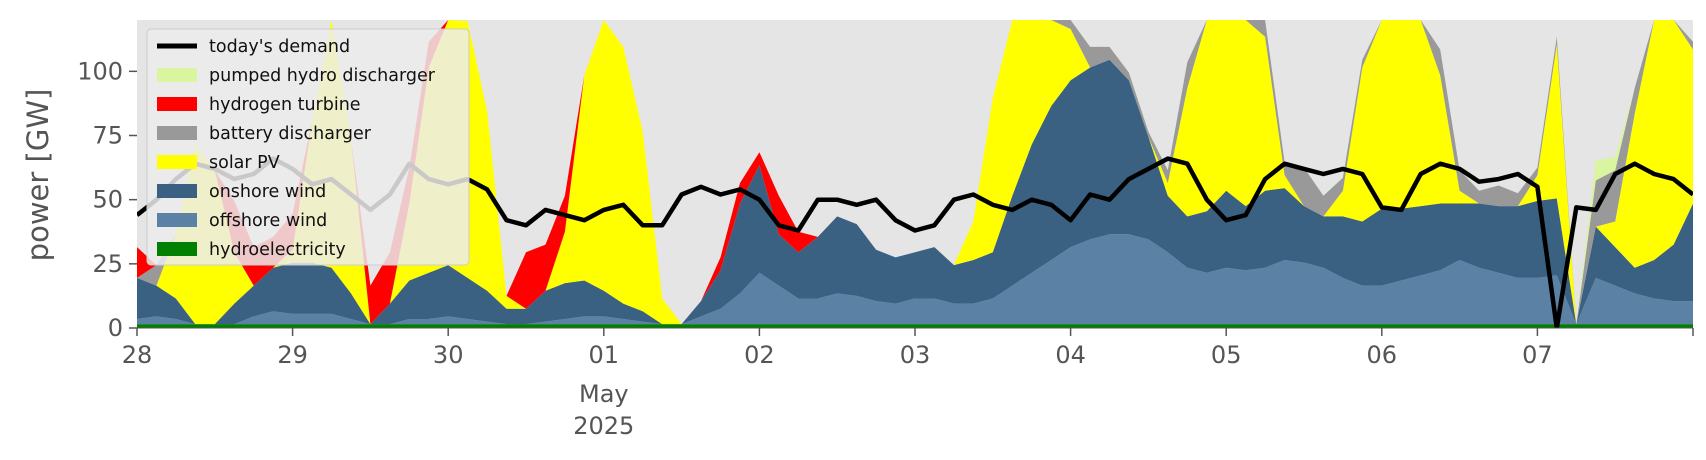 The width and height of the screenshot is (1706, 460). I want to click on x-tick-label: 30, so click(448, 355).